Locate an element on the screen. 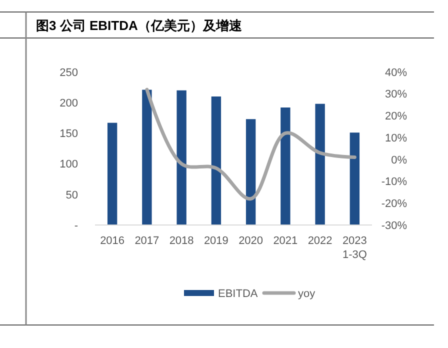  y2-tick-label: 10% is located at coordinates (396, 138).